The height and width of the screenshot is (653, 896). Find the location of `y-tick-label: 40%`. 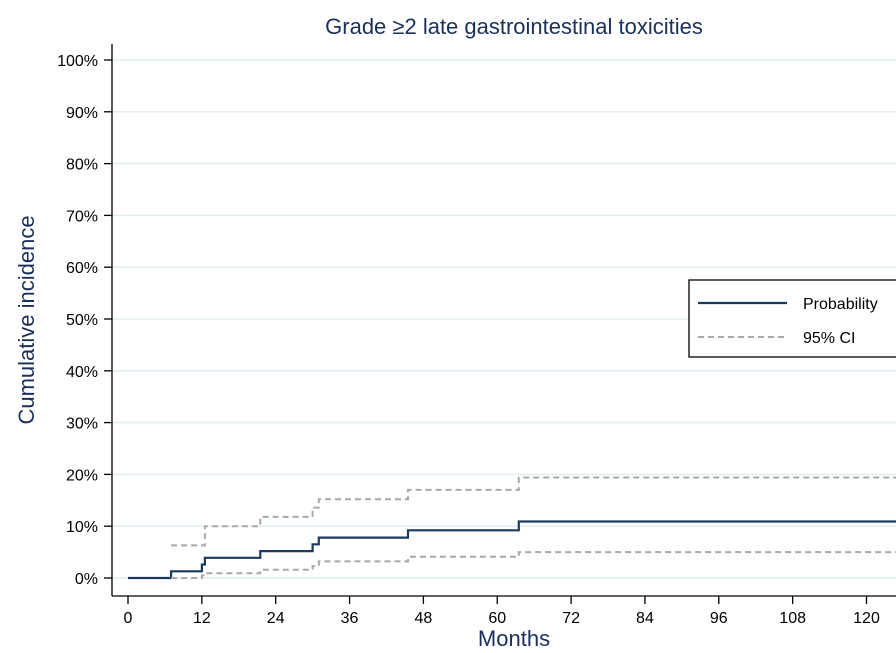

y-tick-label: 40% is located at coordinates (82, 372).